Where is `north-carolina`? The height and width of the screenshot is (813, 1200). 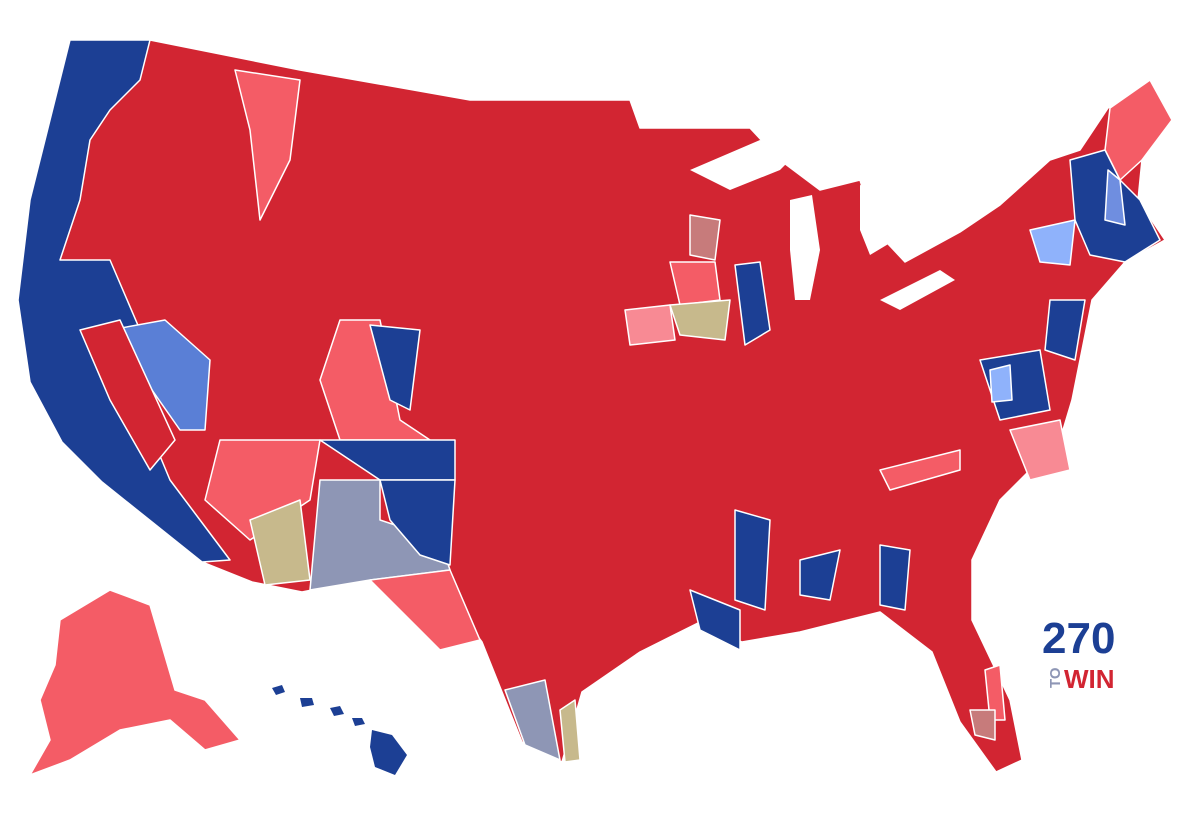
north-carolina is located at coordinates (1040, 450).